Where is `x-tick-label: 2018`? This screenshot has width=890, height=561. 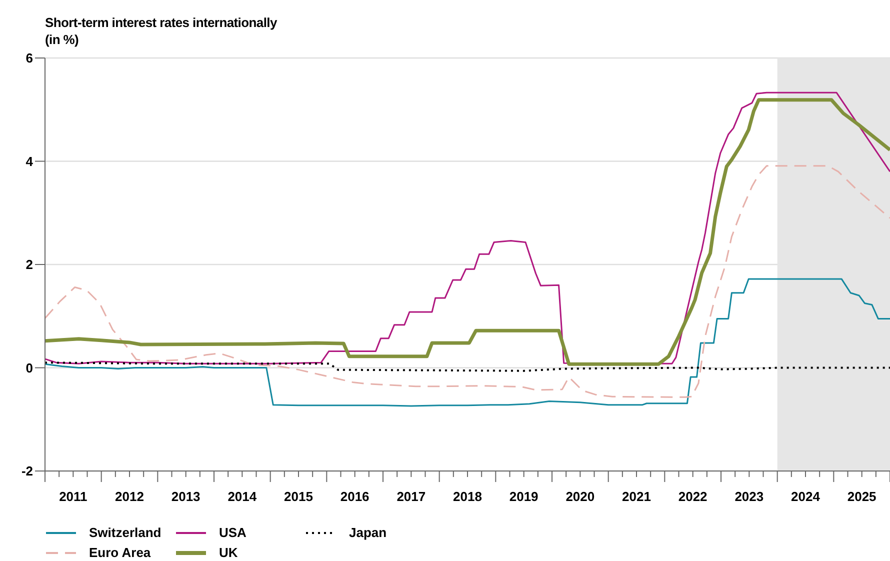
x-tick-label: 2018 is located at coordinates (467, 496).